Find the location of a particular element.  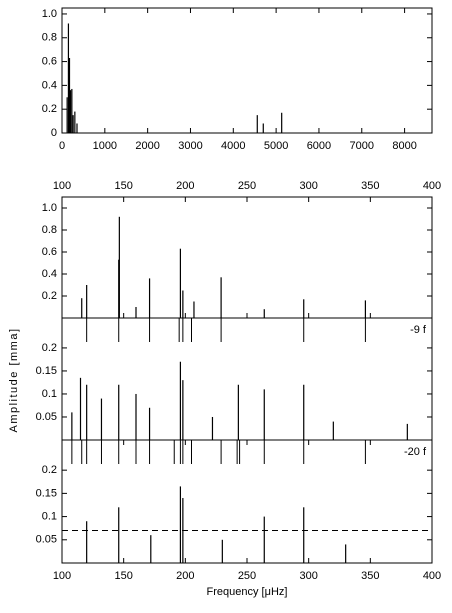

y-tick-label: 0 is located at coordinates (54, 133).